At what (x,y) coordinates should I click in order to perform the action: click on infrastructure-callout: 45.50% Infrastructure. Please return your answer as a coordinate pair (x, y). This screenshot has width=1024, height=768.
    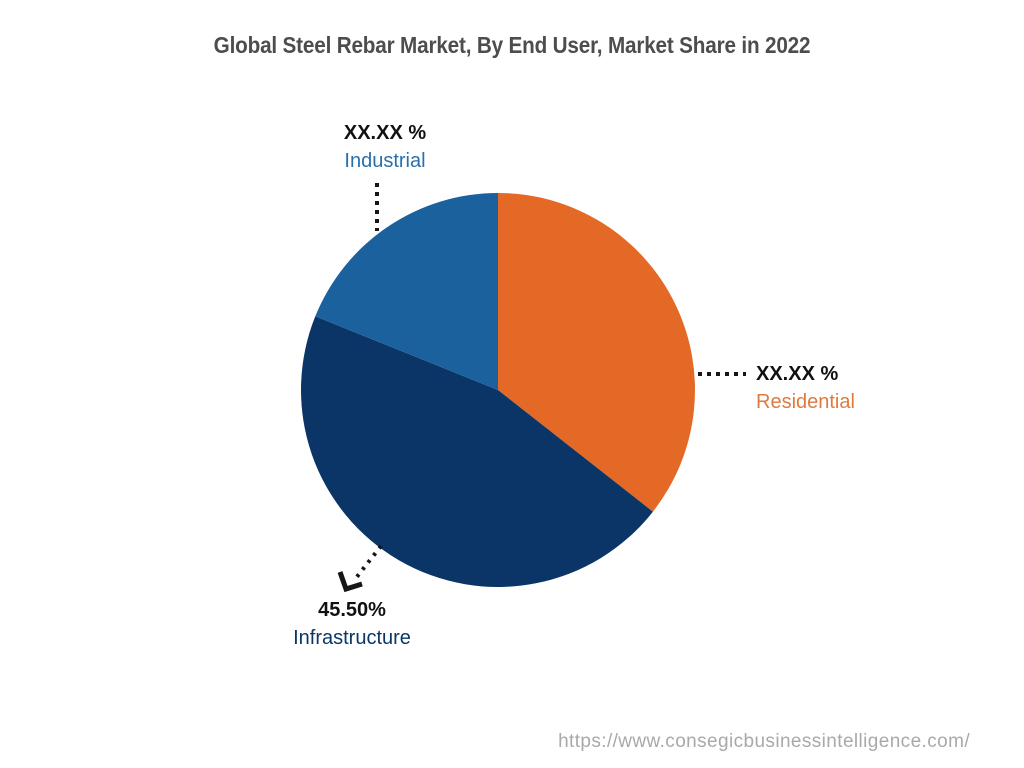
    Looking at the image, I should click on (352, 624).